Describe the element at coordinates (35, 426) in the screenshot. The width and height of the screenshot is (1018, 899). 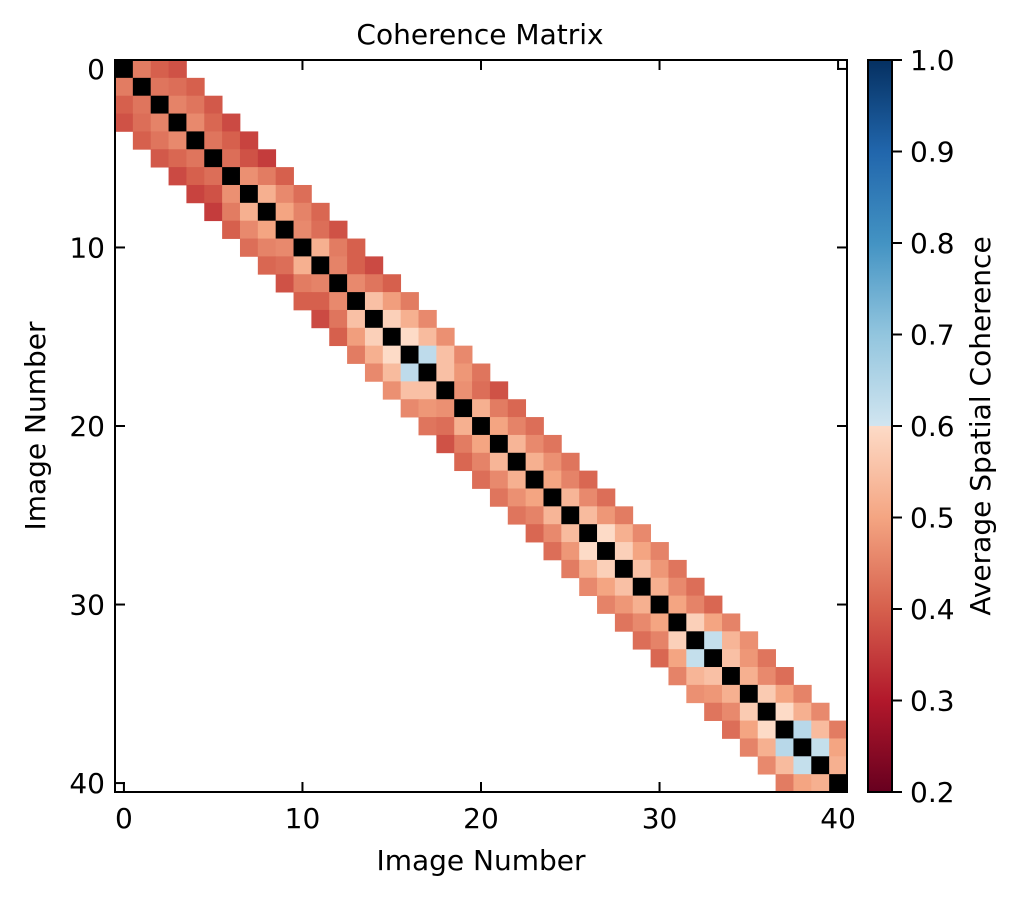
I see `y-axis-label: Image Number` at that location.